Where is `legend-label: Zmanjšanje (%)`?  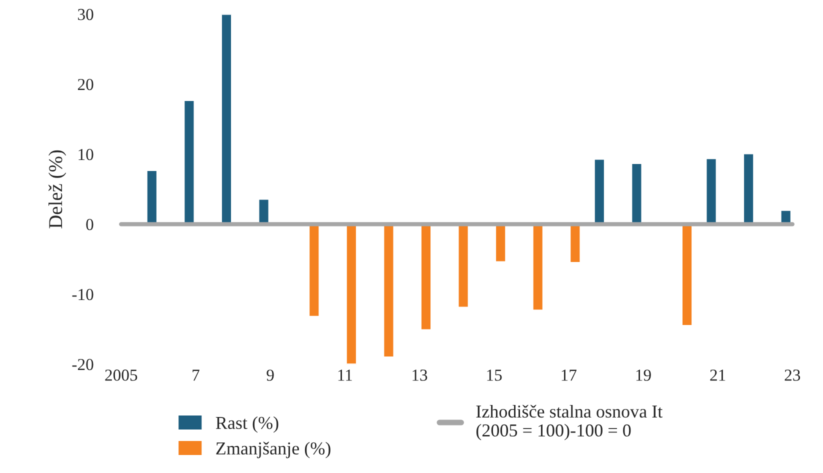
legend-label: Zmanjšanje (%) is located at coordinates (273, 450).